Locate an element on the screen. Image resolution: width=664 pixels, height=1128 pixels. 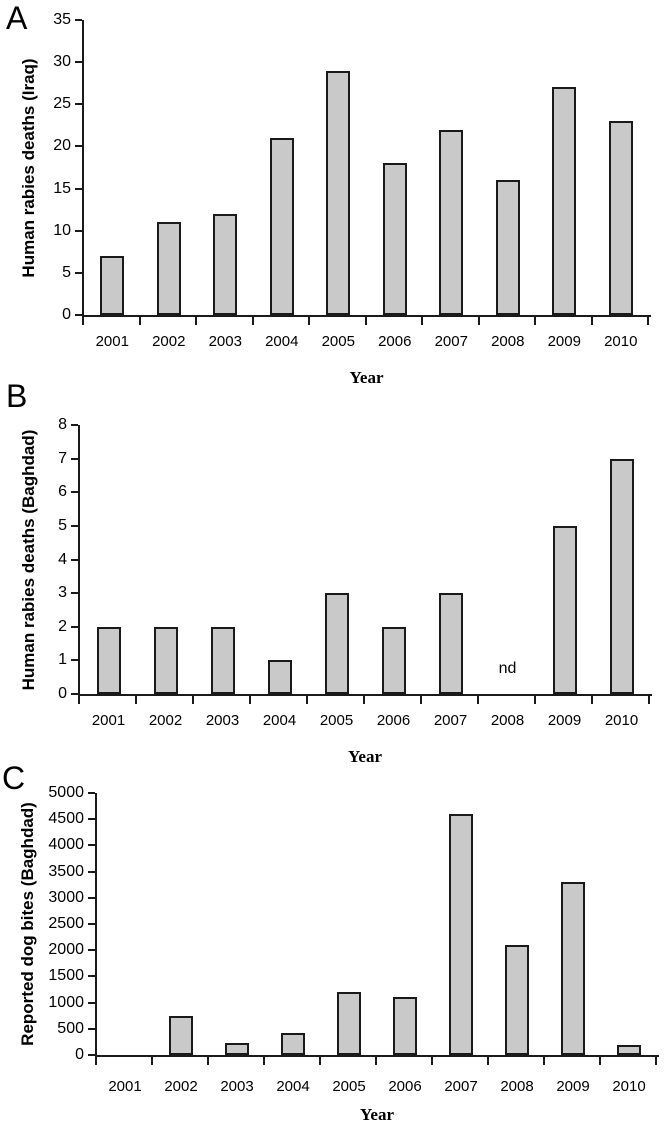
panel-b-y-axis-title: Human rabies deaths (Baghdad) is located at coordinates (28, 559).